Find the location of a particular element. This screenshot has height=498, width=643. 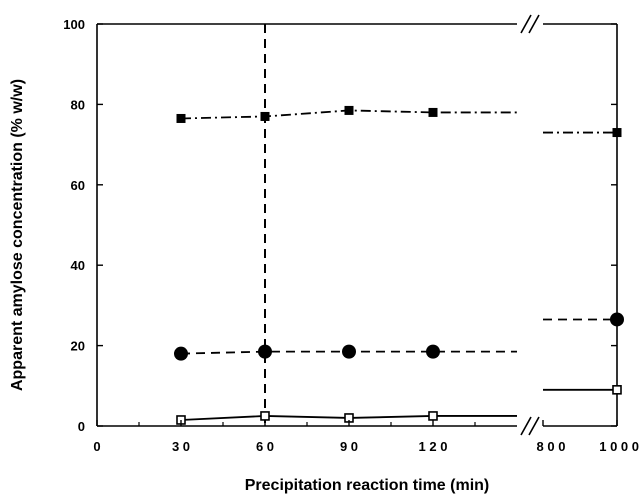

y-tick-label: 100 is located at coordinates (74, 24).